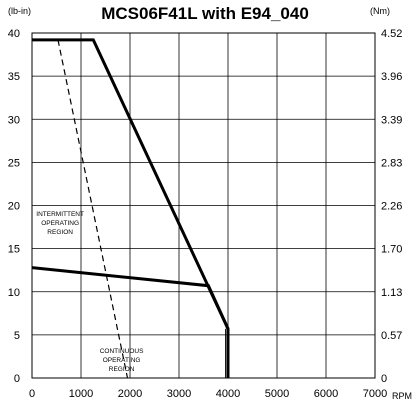 The width and height of the screenshot is (412, 404). What do you see at coordinates (122, 351) in the screenshot?
I see `annotation-text: CONTINUOUS` at bounding box center [122, 351].